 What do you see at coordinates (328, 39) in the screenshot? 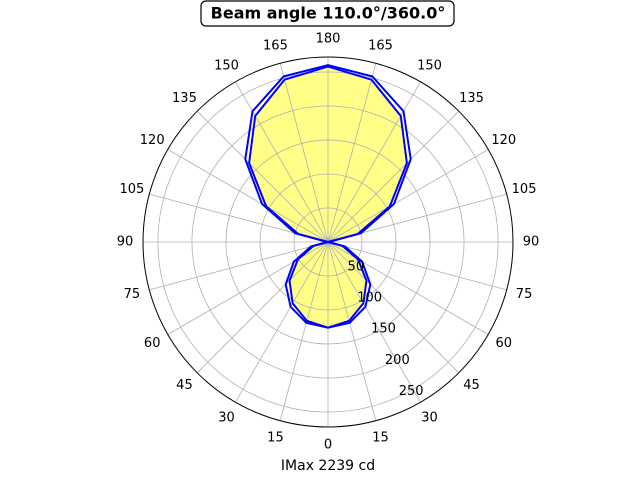
I see `theta-tick-label: 180` at bounding box center [328, 39].